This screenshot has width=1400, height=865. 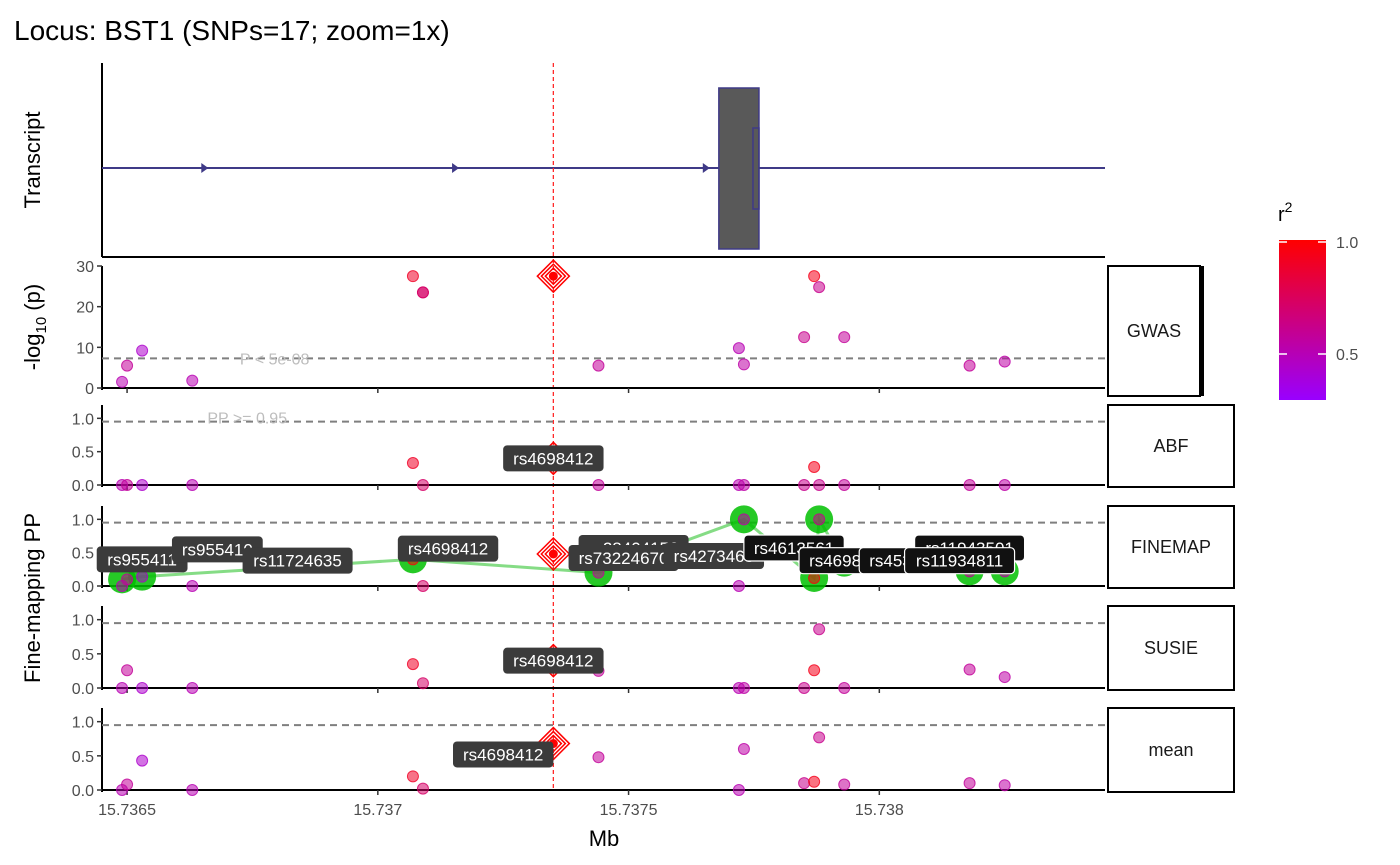 What do you see at coordinates (1171, 547) in the screenshot?
I see `finemap-facet-strip` at bounding box center [1171, 547].